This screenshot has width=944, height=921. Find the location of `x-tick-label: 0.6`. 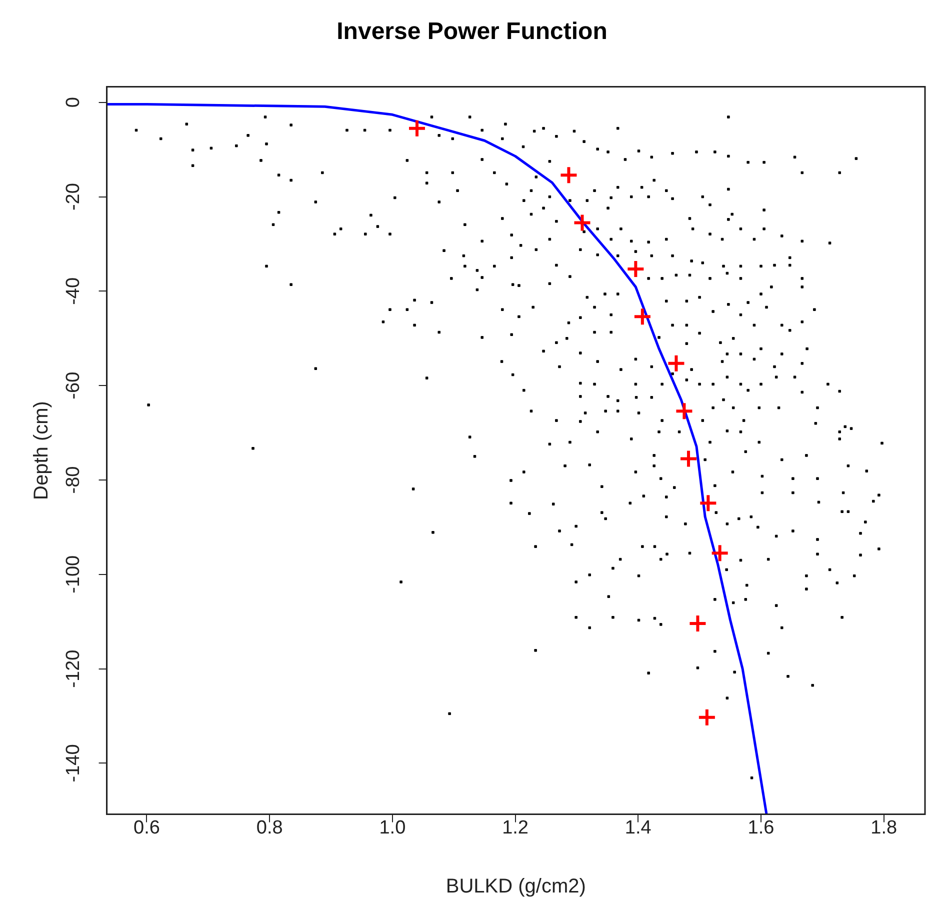

x-tick-label: 0.6 is located at coordinates (147, 827).